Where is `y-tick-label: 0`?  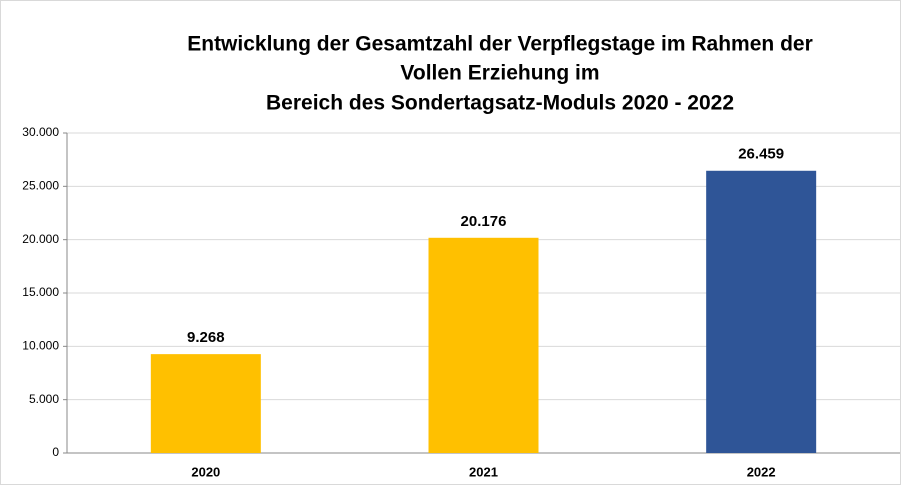 y-tick-label: 0 is located at coordinates (55, 452).